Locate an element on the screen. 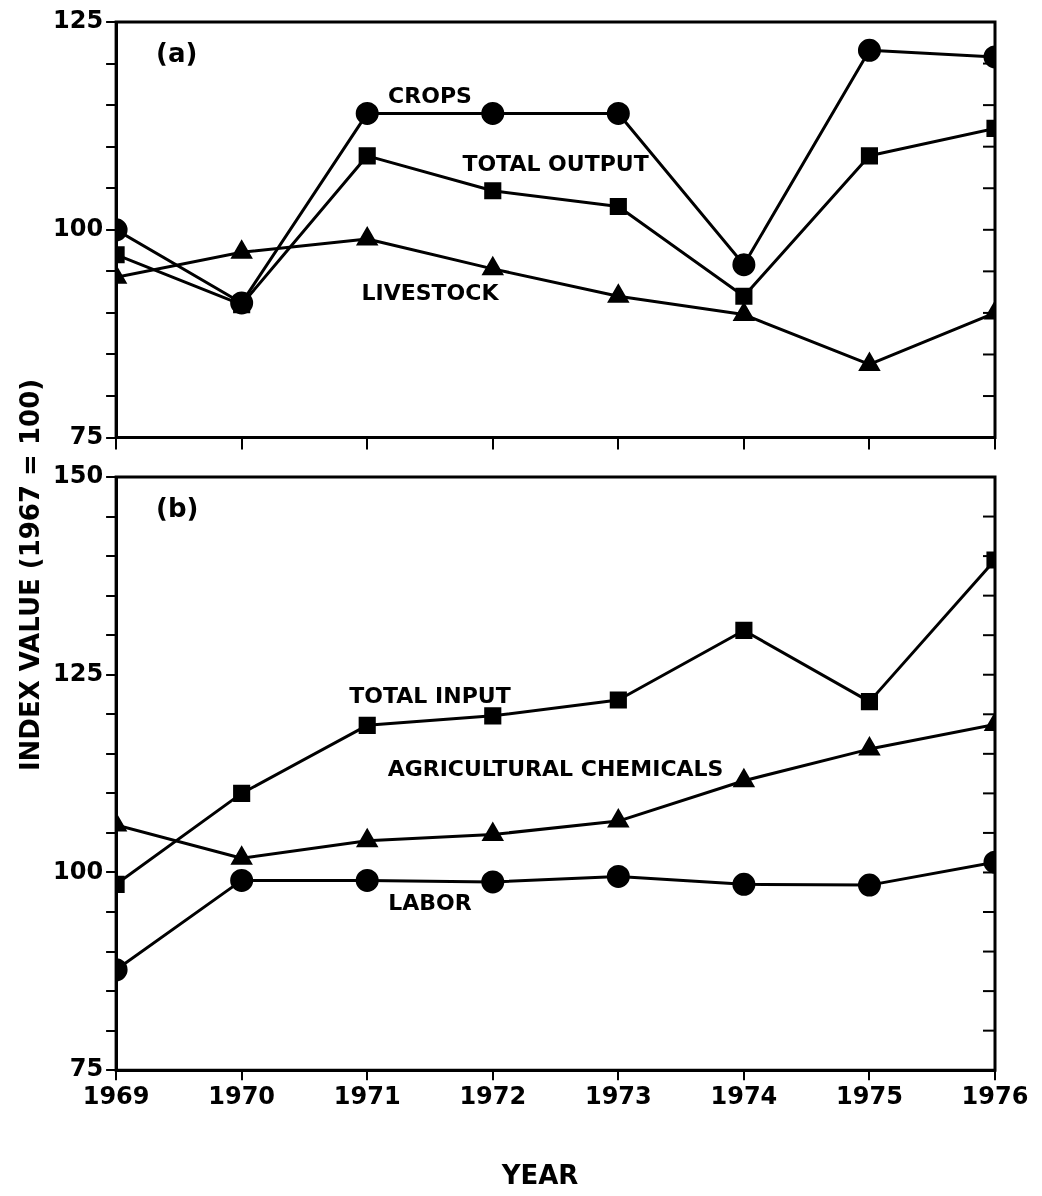  series-label: LABOR is located at coordinates (430, 903).